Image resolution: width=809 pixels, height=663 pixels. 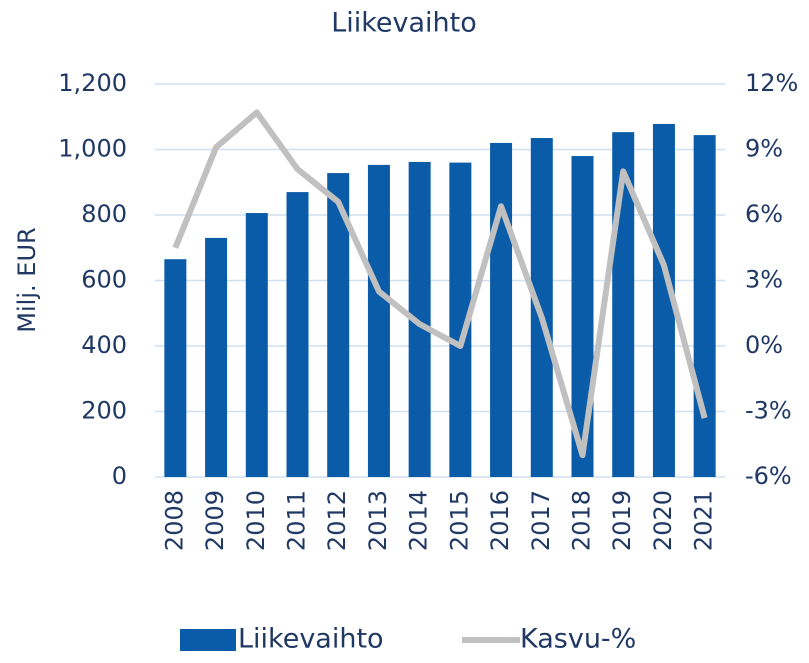 I want to click on y-tick-label: 1,200, so click(x=92, y=83).